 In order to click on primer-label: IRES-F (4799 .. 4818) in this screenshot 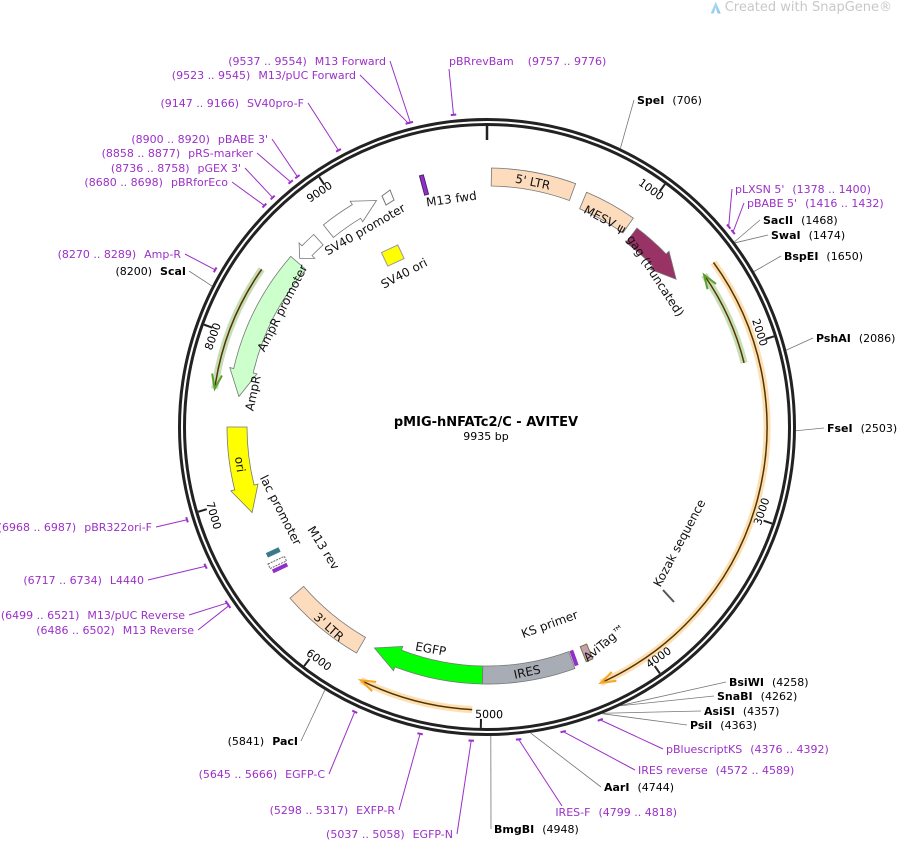, I will do `click(616, 812)`.